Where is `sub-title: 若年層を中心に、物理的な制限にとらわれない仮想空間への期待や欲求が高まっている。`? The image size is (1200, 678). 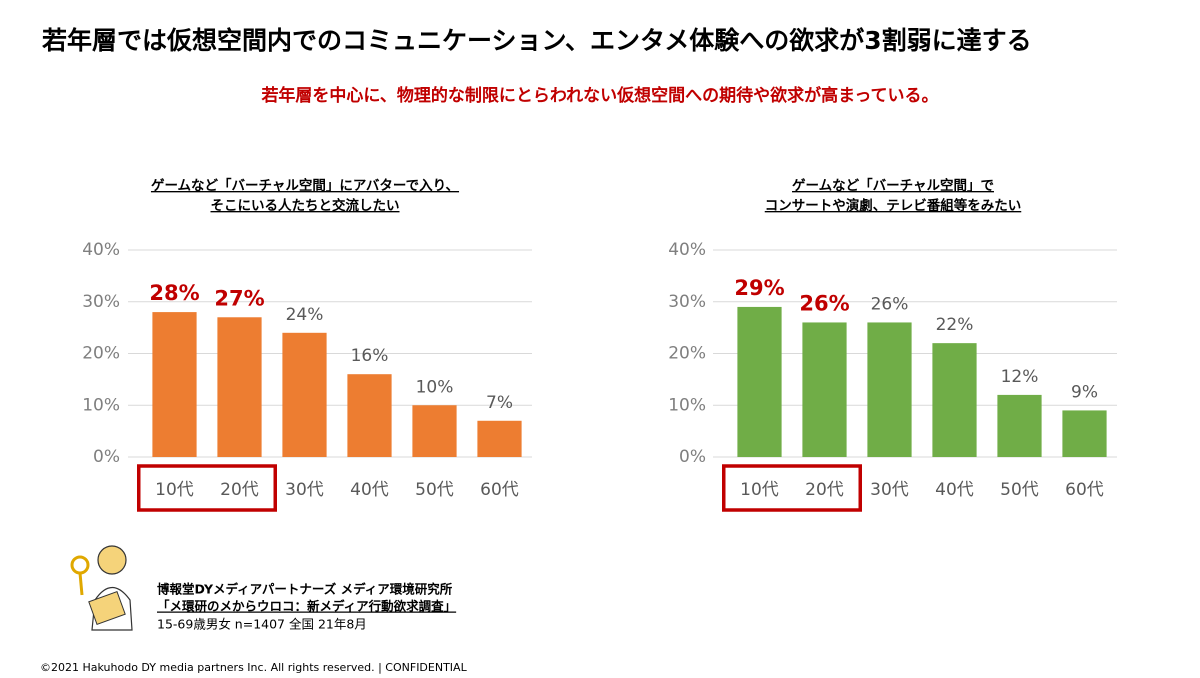 sub-title: 若年層を中心に、物理的な制限にとらわれない仮想空間への期待や欲求が高まっている。 is located at coordinates (599, 95).